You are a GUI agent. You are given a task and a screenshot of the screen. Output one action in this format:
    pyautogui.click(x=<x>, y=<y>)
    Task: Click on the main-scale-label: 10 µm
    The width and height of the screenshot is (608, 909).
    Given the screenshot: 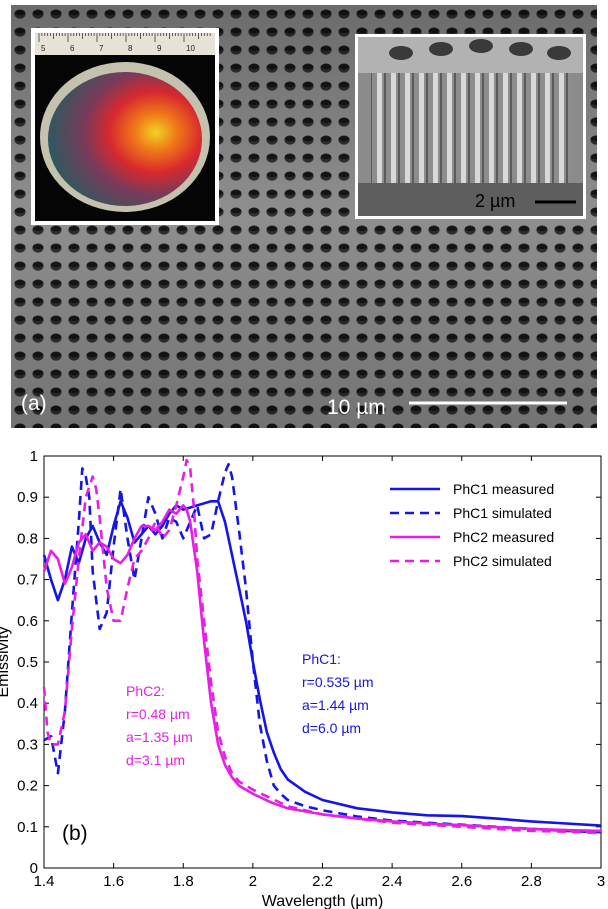 What is the action you would take?
    pyautogui.click(x=356, y=407)
    